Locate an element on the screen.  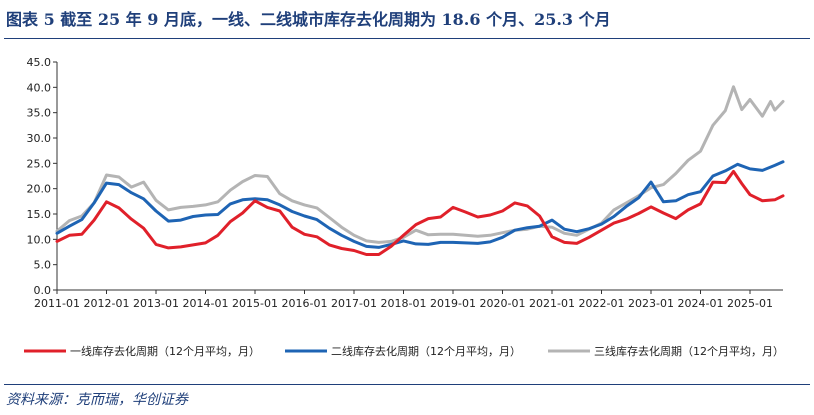
y-tick-label: 30.0 is located at coordinates (39, 138).